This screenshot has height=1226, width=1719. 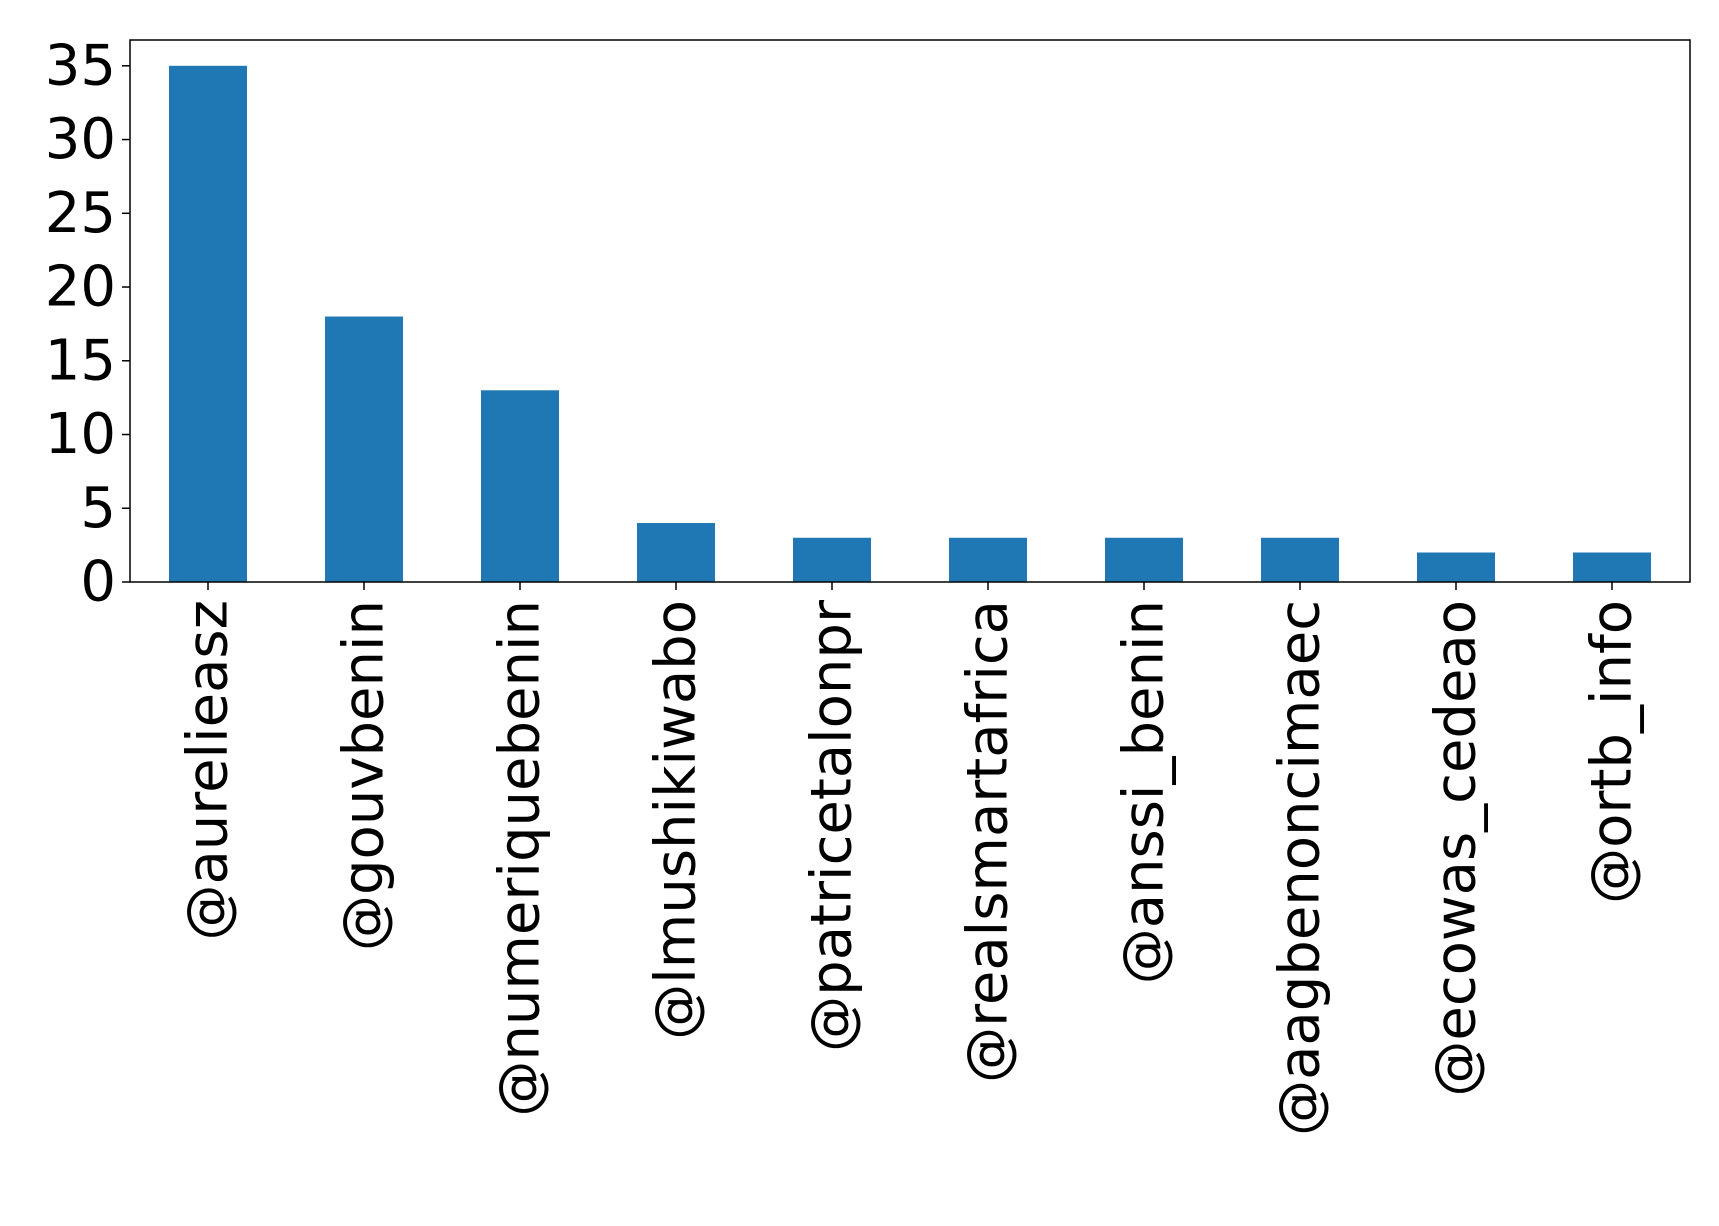 I want to click on x-tick-label: @ortb_info, so click(x=1612, y=752).